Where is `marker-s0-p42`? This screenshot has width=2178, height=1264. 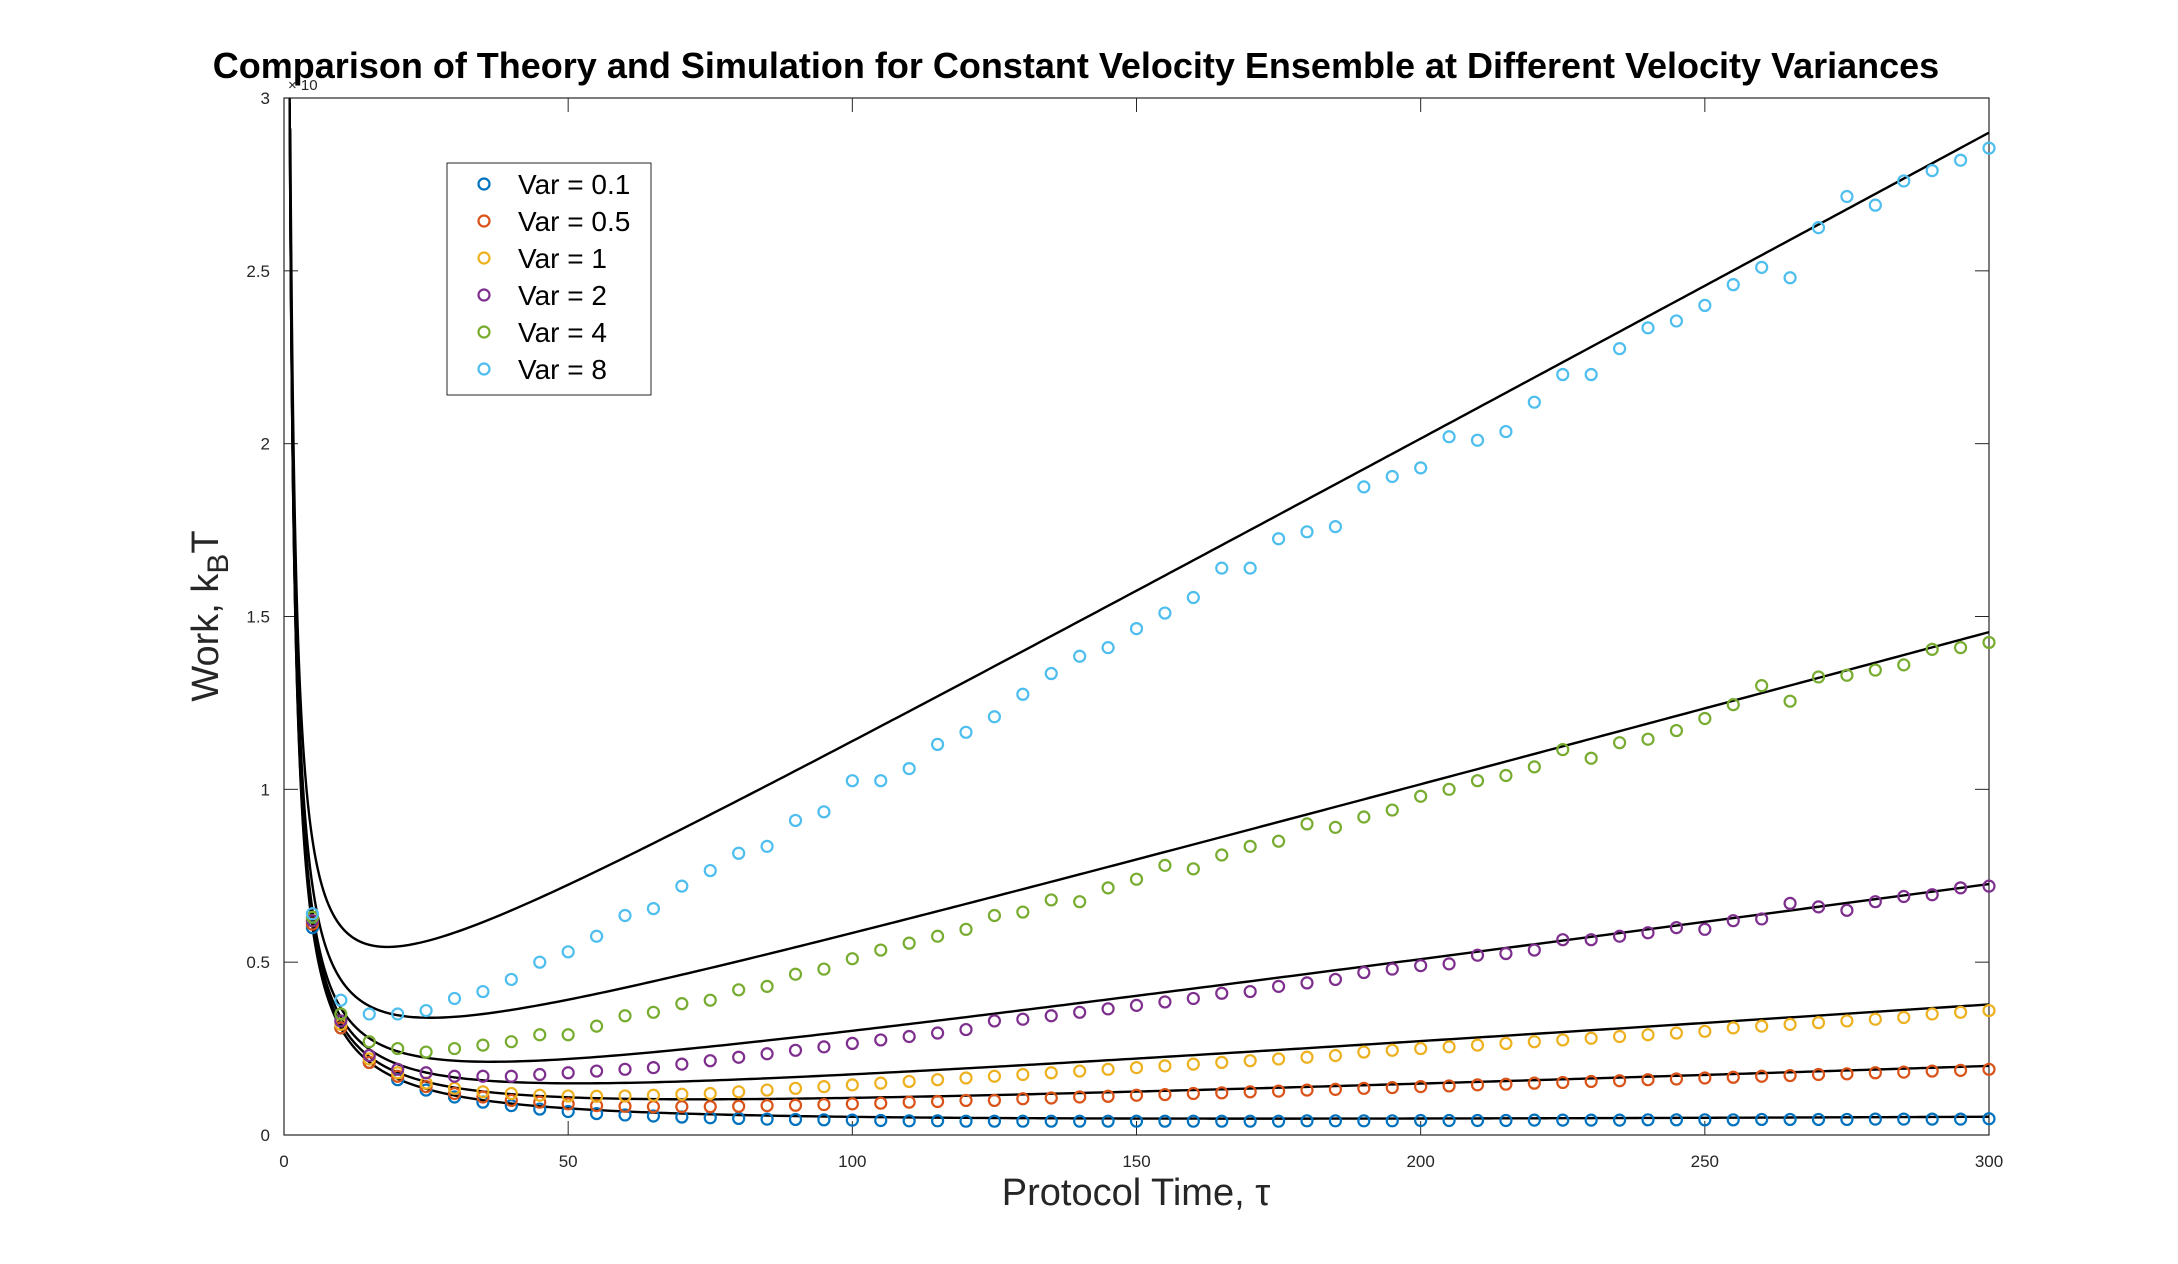 marker-s0-p42 is located at coordinates (1506, 1120).